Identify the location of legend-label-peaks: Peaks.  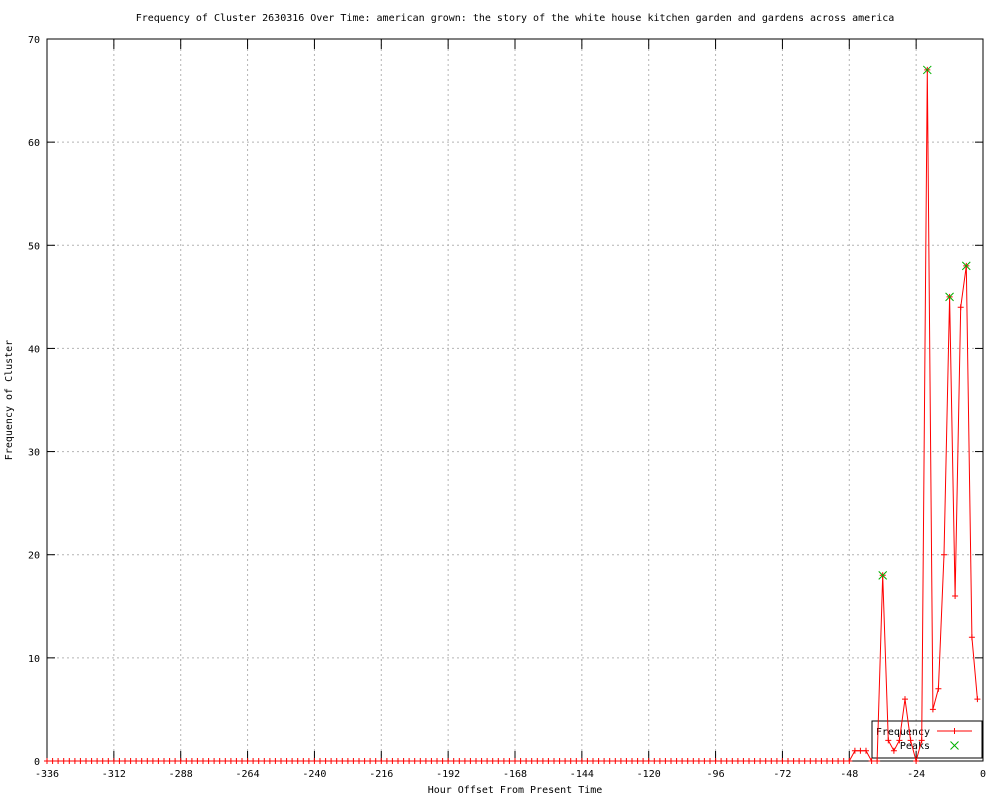
(915, 746).